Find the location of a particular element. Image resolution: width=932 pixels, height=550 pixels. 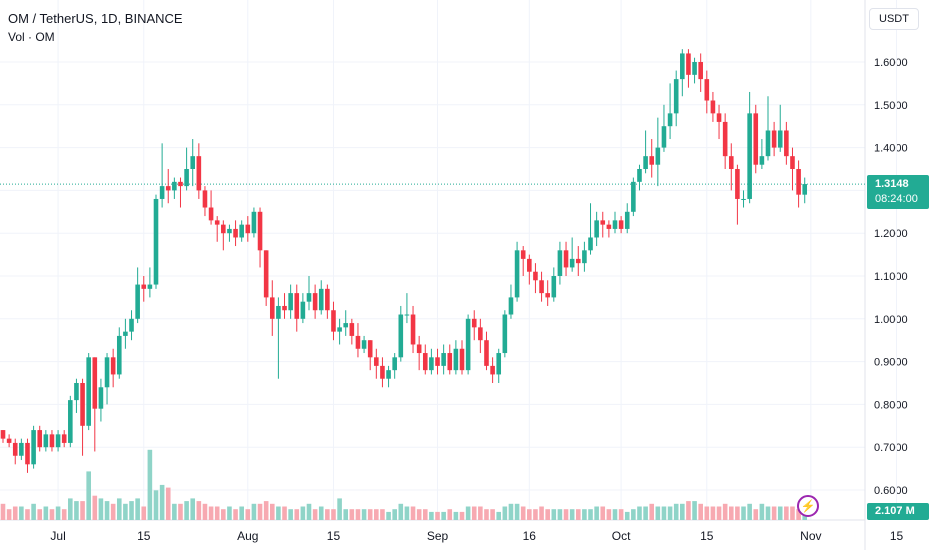

volume-legend: Vol · OM is located at coordinates (31, 37).